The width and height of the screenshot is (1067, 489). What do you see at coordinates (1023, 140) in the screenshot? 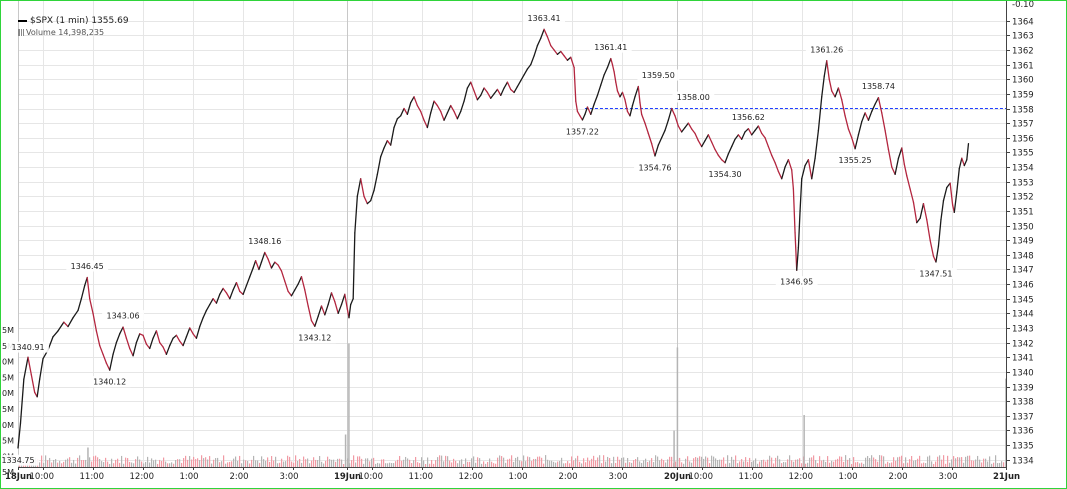
I see `y-tick-label: 1356` at bounding box center [1023, 140].